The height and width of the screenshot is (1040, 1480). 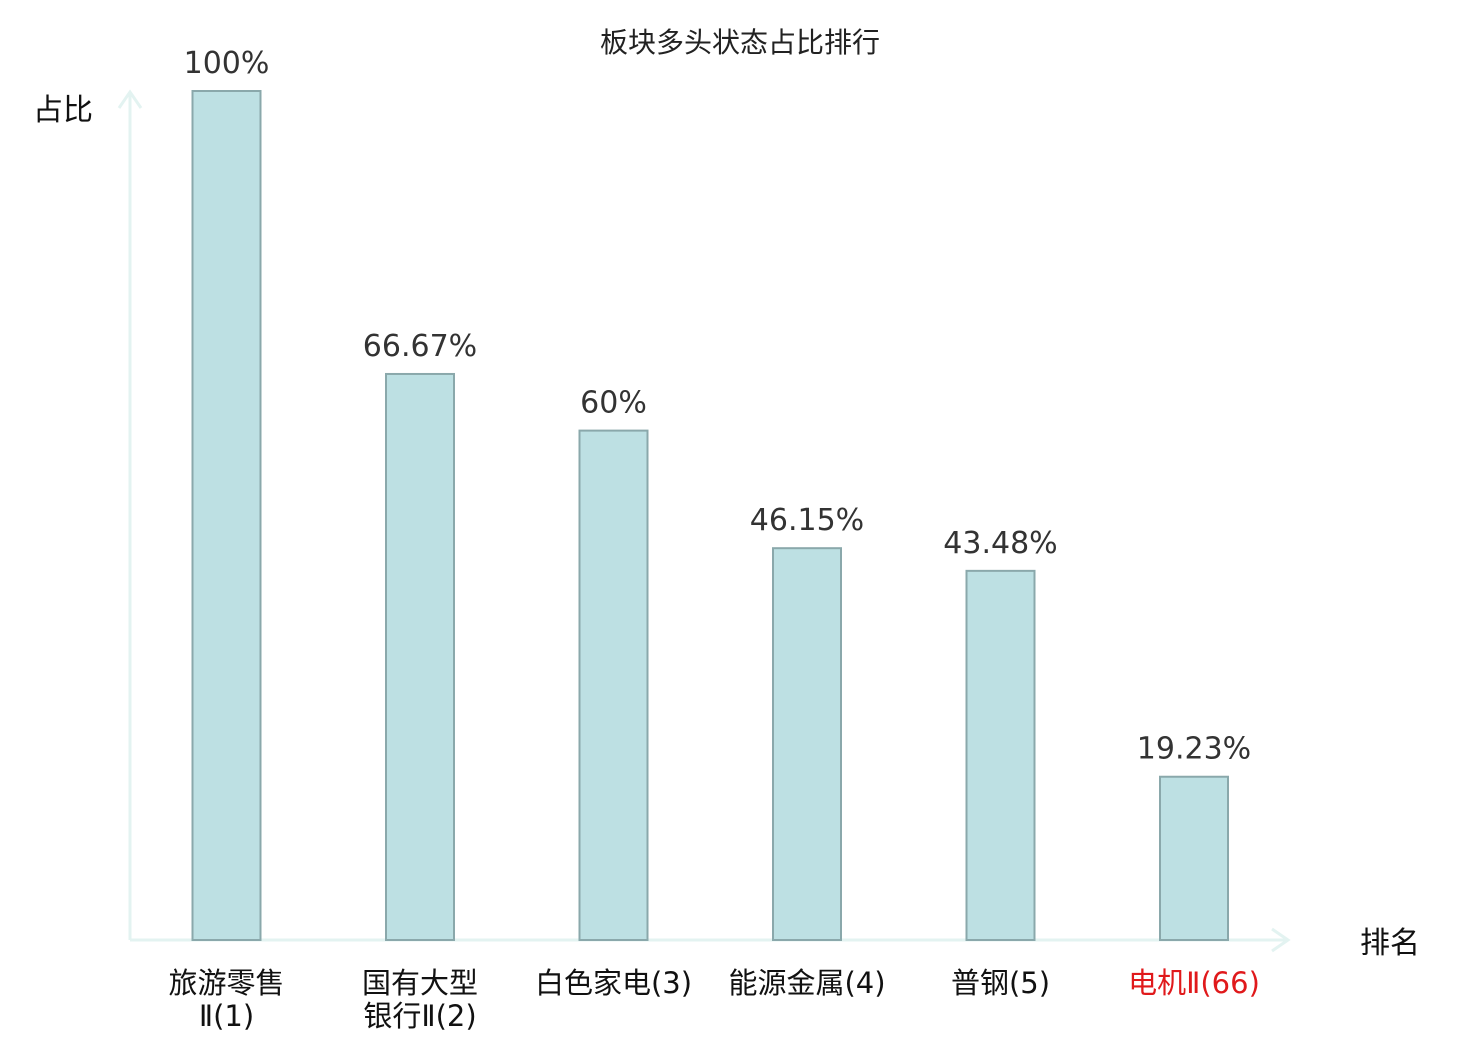 I want to click on category-label-1-line-1: 银行Ⅱ(2), so click(x=419, y=1016).